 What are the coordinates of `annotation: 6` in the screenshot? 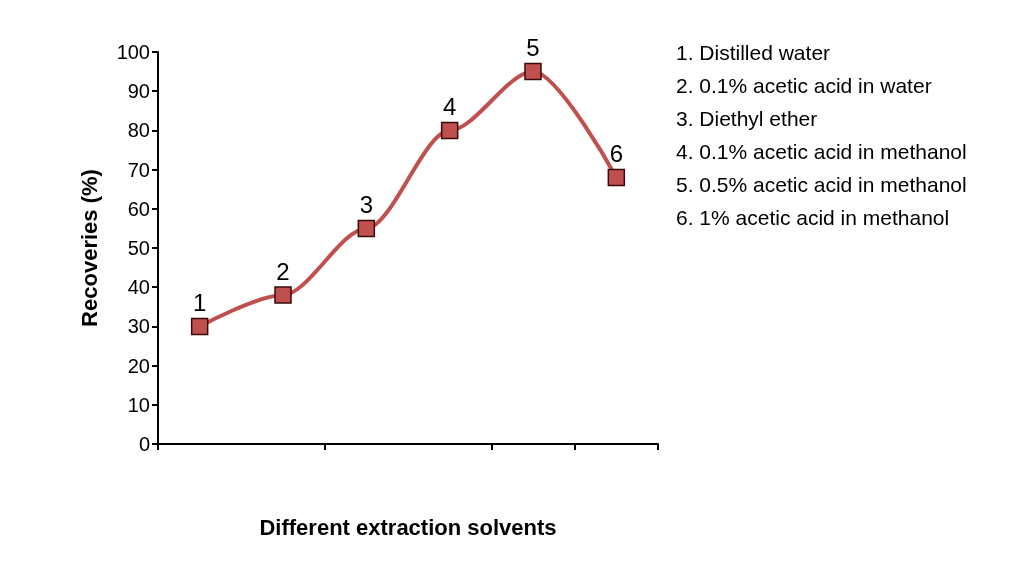 It's located at (616, 153).